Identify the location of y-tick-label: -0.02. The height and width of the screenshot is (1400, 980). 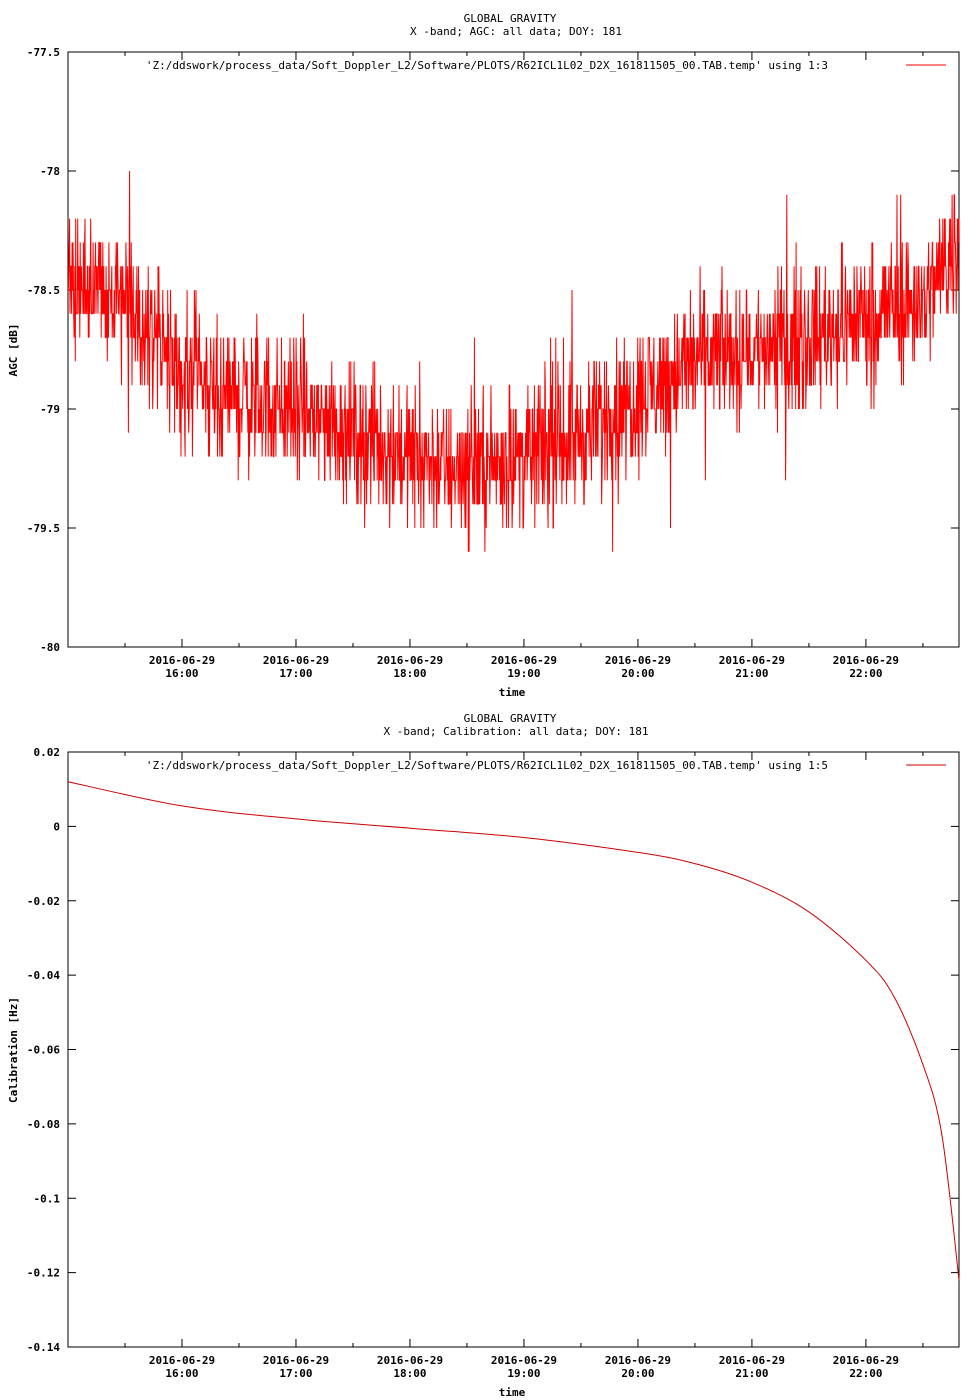
(43, 901).